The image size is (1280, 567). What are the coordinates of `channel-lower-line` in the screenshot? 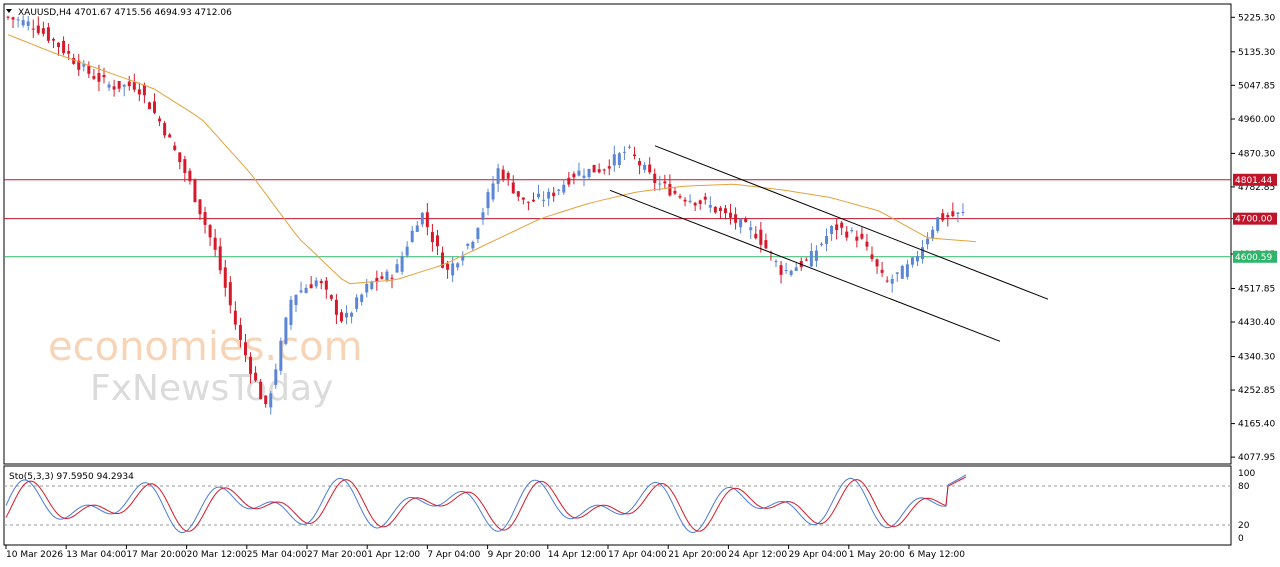 It's located at (805, 265).